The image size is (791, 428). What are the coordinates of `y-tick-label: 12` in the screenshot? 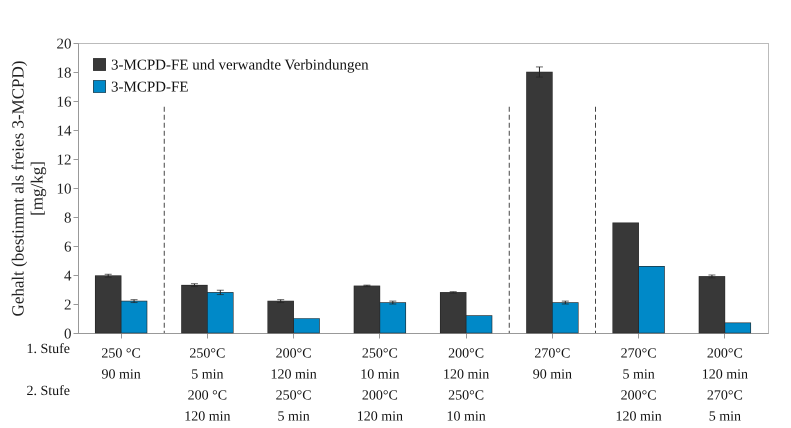 It's located at (64, 160).